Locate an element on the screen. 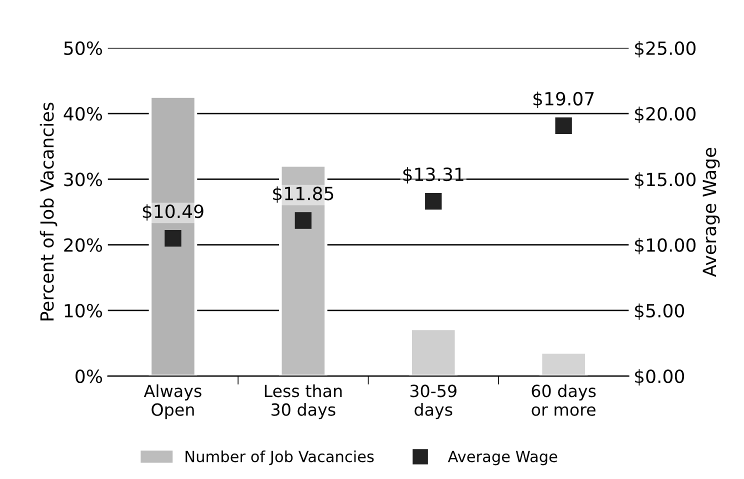 The height and width of the screenshot is (479, 744). y2-tick-label: $25.00 is located at coordinates (665, 49).